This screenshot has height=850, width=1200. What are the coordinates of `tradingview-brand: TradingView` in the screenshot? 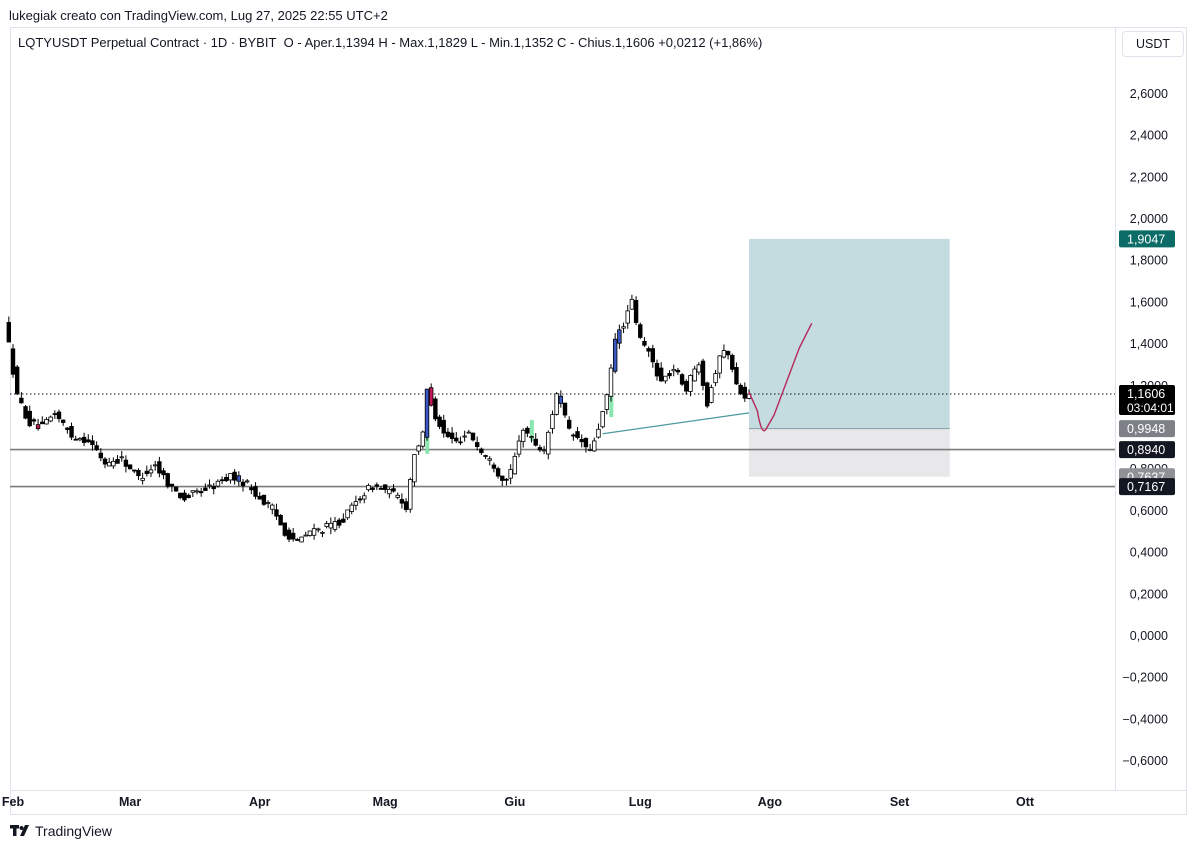 It's located at (61, 831).